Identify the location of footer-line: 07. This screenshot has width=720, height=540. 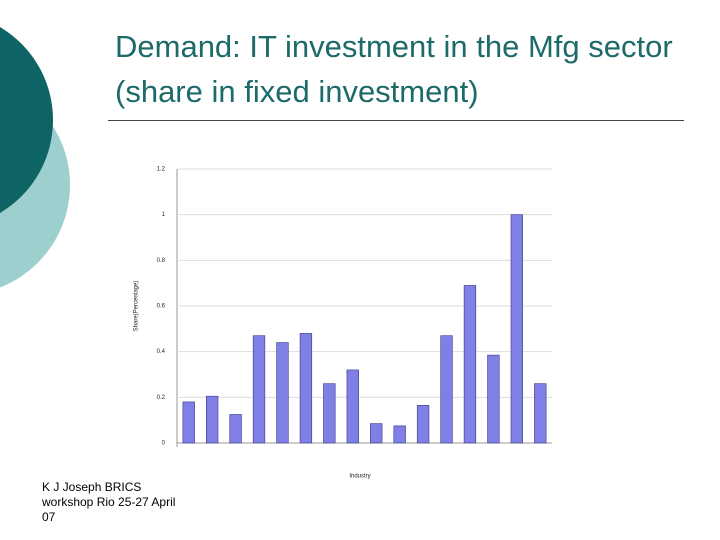
(49, 517).